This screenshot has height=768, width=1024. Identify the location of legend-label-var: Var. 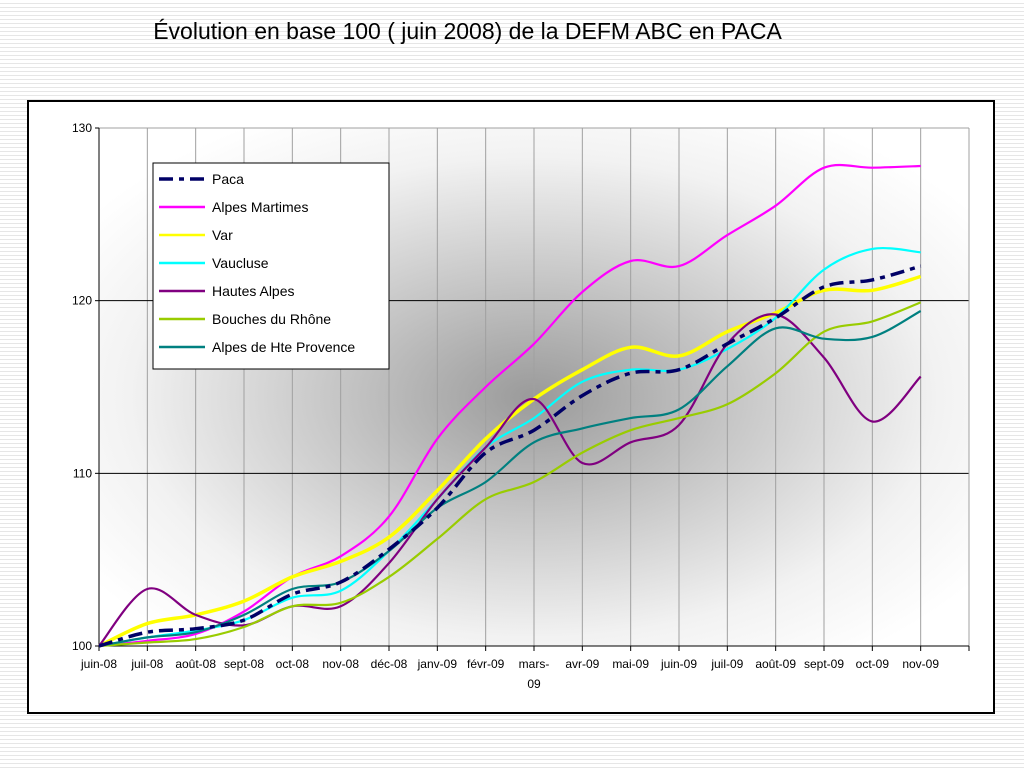
(222, 235).